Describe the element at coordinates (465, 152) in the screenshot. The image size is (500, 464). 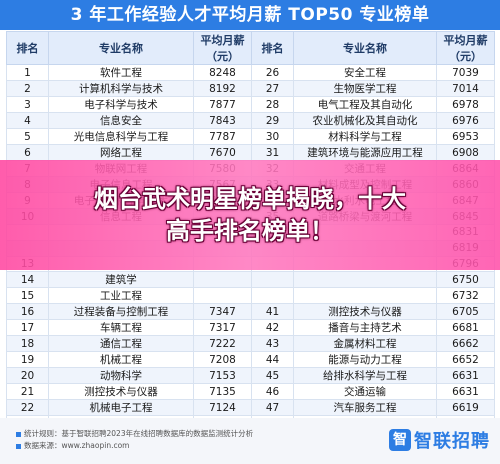
I see `cell-salary: 6908` at that location.